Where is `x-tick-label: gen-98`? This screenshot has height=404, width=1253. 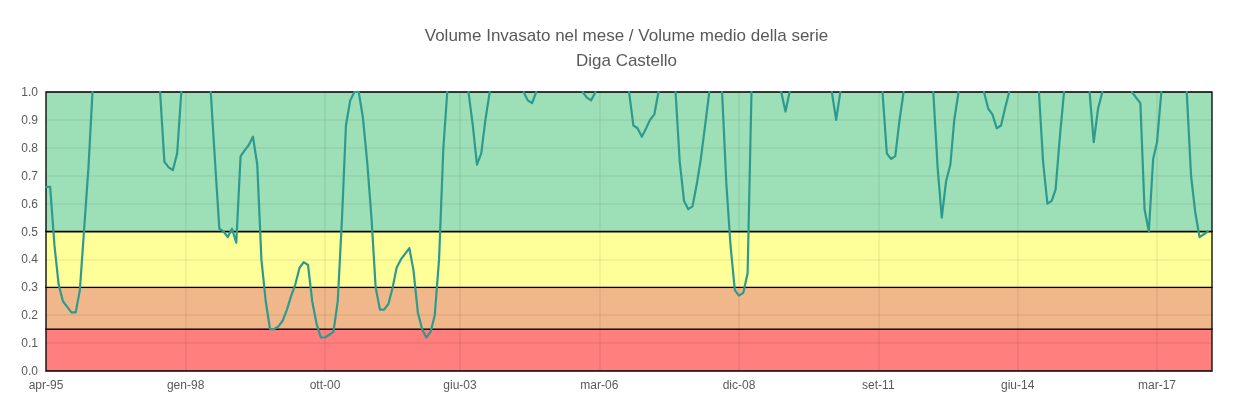
x-tick-label: gen-98 is located at coordinates (185, 385).